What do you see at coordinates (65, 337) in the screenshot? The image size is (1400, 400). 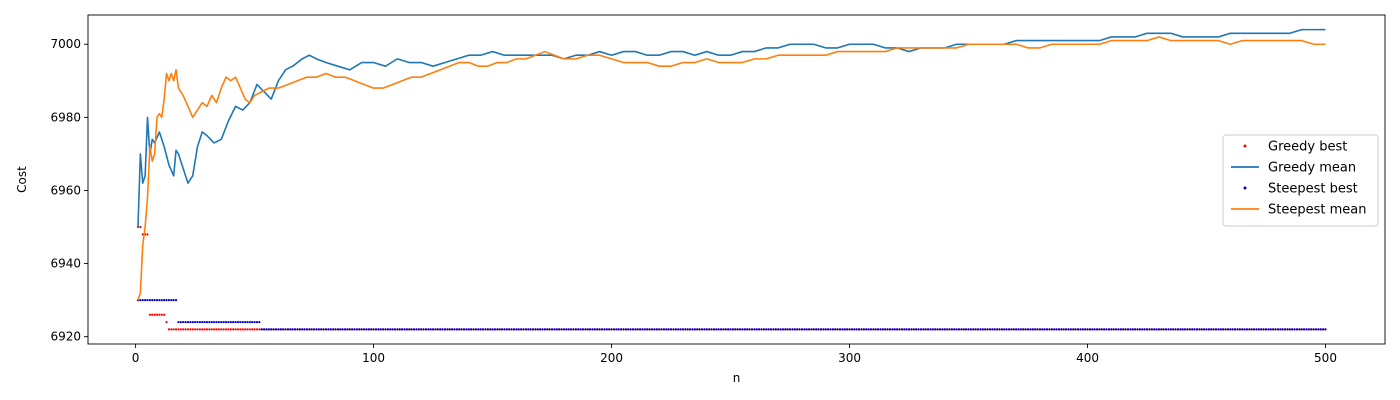 I see `y-tick-label: 6920` at bounding box center [65, 337].